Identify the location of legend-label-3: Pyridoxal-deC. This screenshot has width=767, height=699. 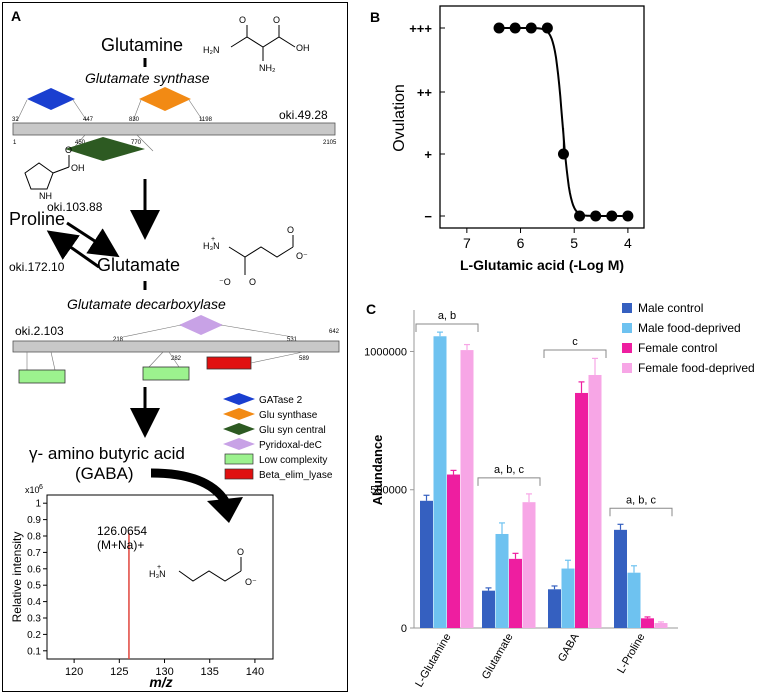
(290, 445).